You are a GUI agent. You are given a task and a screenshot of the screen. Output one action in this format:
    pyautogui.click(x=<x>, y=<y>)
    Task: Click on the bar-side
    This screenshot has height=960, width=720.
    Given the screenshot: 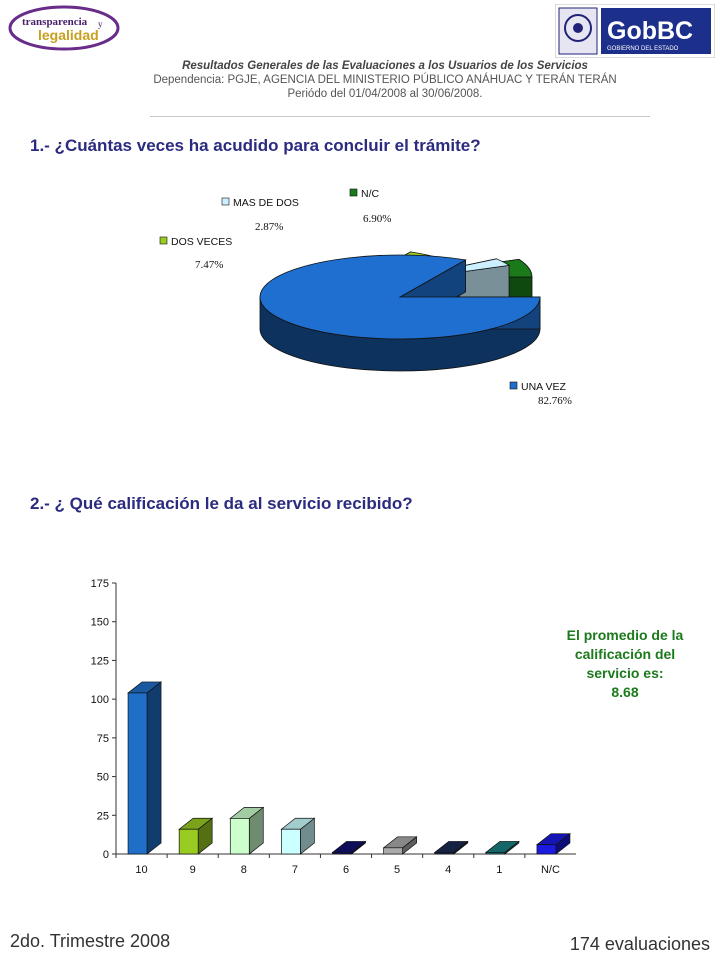 What is the action you would take?
    pyautogui.click(x=154, y=768)
    